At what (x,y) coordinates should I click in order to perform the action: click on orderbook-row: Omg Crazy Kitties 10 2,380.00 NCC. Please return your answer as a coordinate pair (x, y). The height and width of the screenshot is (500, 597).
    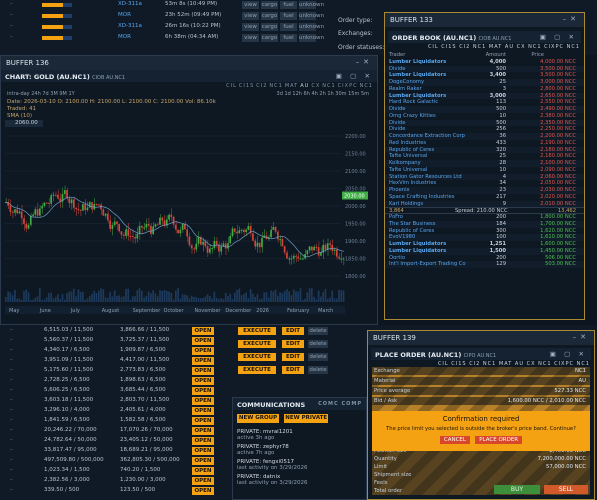
    Looking at the image, I should click on (484, 116).